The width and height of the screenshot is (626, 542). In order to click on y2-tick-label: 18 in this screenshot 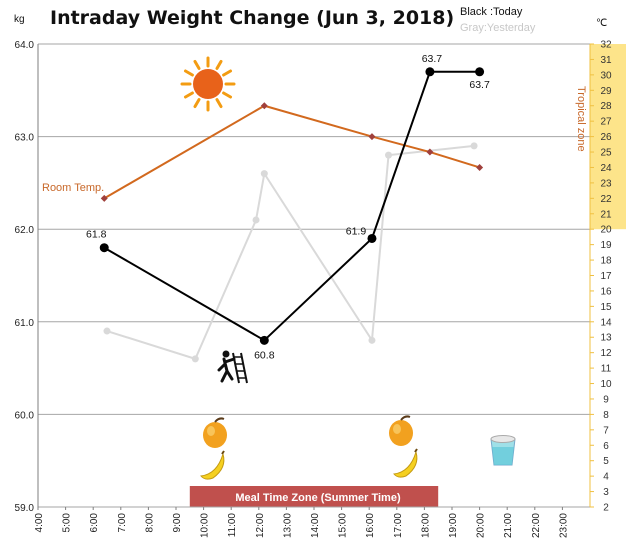, I will do `click(606, 261)`.